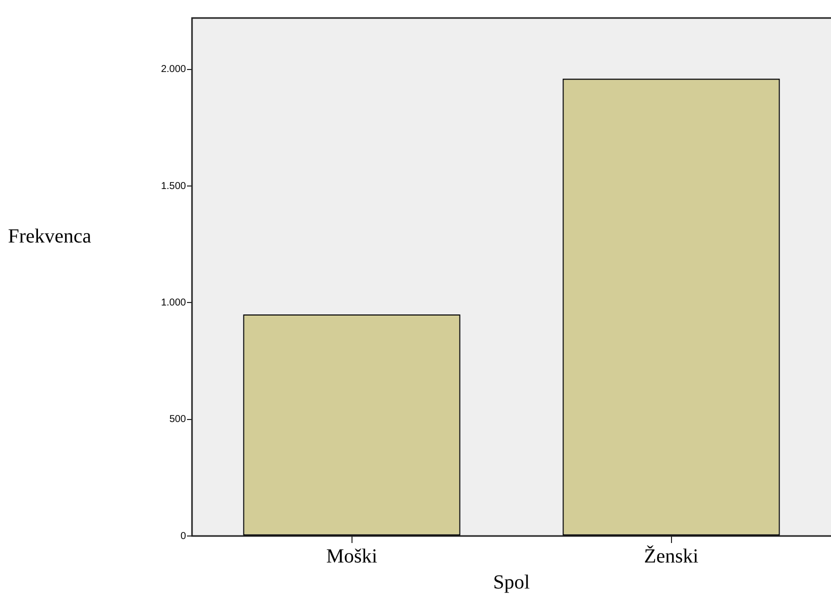 The image size is (831, 603). What do you see at coordinates (173, 186) in the screenshot?
I see `y-tick-label: 1.500` at bounding box center [173, 186].